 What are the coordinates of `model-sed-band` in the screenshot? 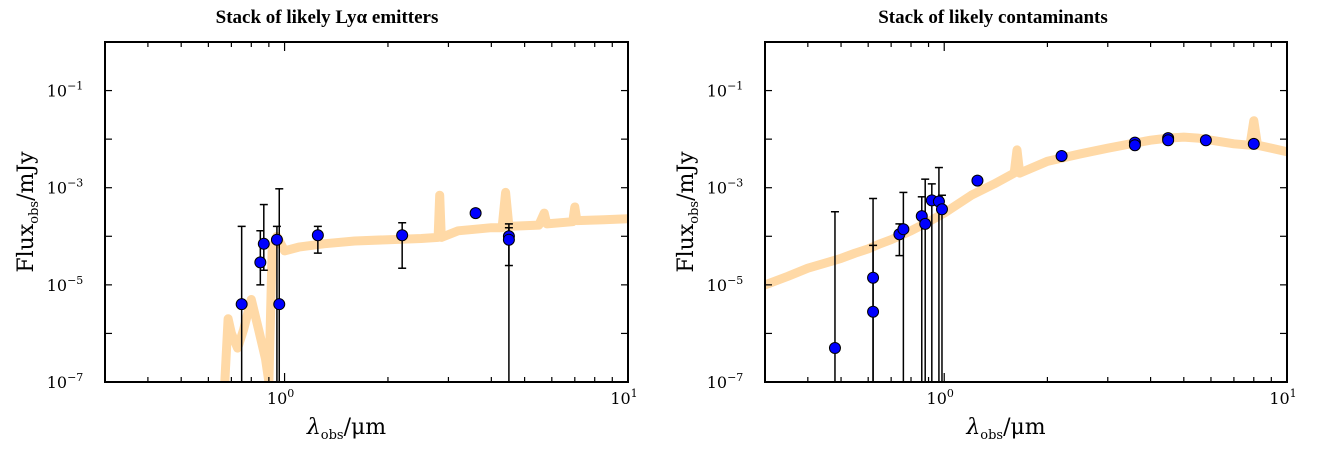 It's located at (424, 284).